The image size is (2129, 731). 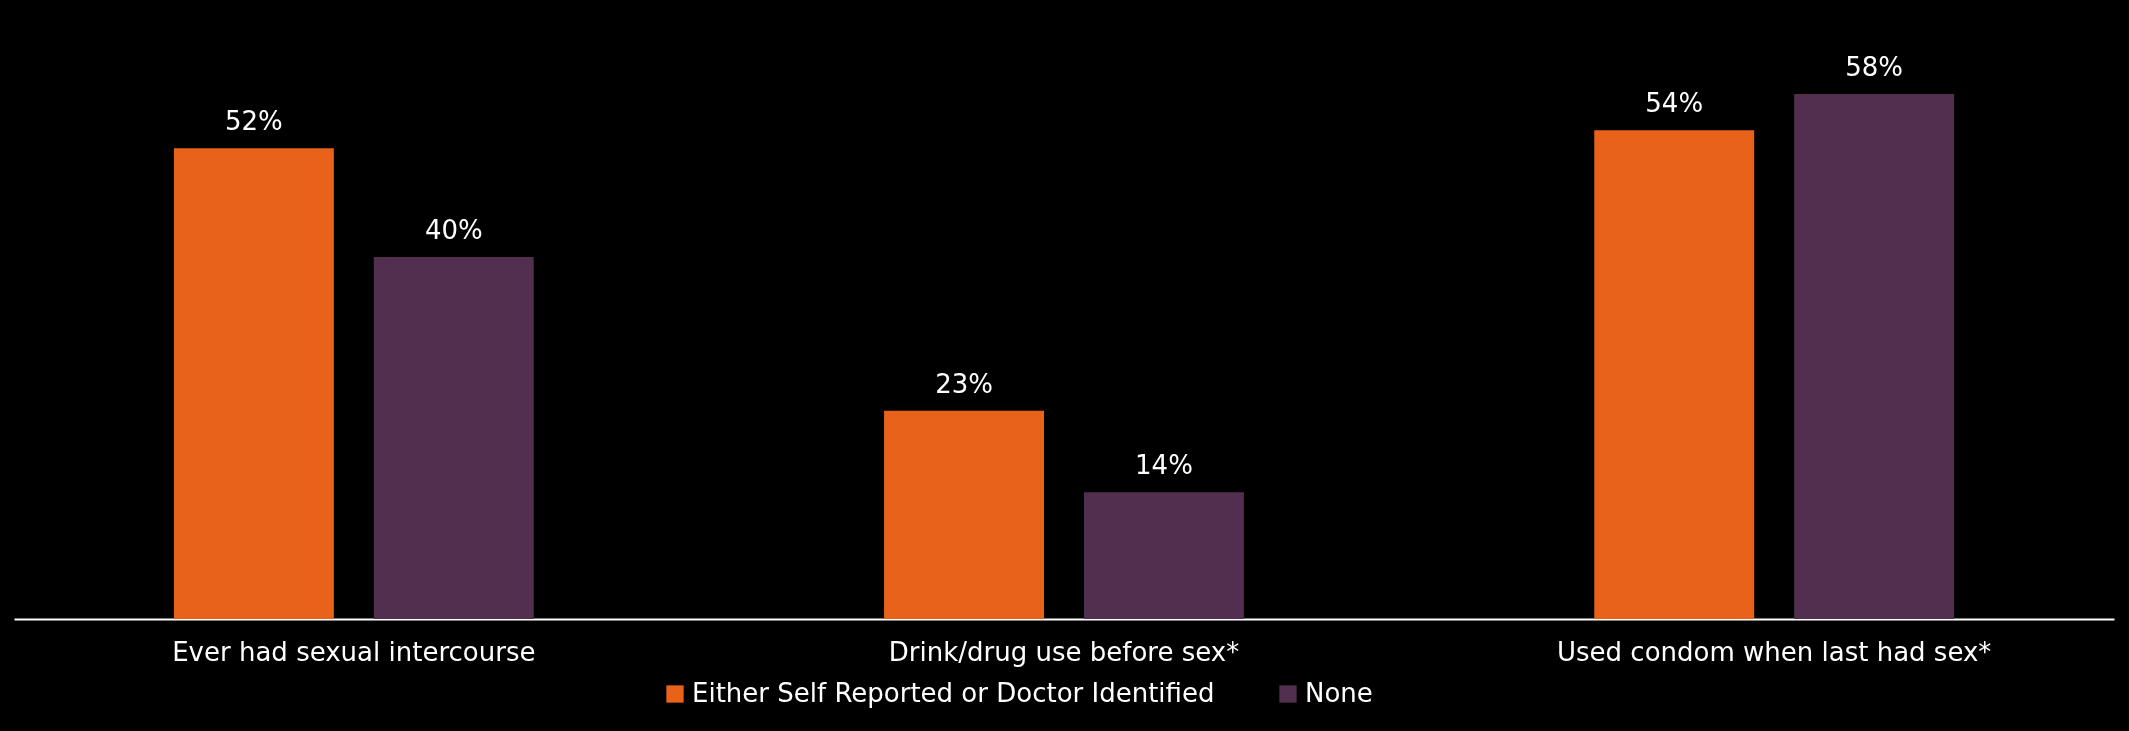 What do you see at coordinates (1339, 693) in the screenshot?
I see `legend-label: None` at bounding box center [1339, 693].